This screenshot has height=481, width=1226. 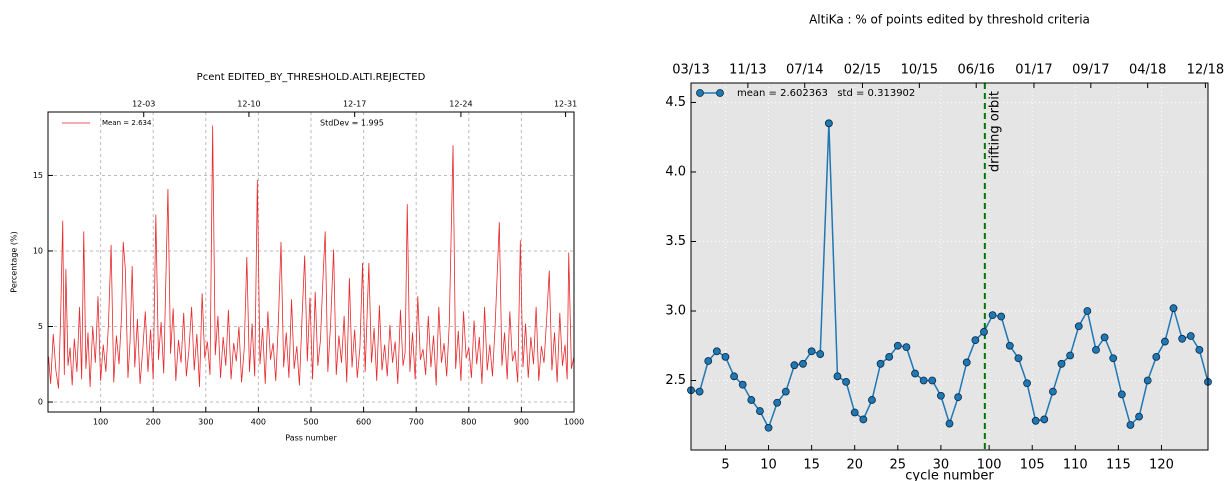 What do you see at coordinates (1147, 70) in the screenshot?
I see `x2-tick-label: 04/18` at bounding box center [1147, 70].